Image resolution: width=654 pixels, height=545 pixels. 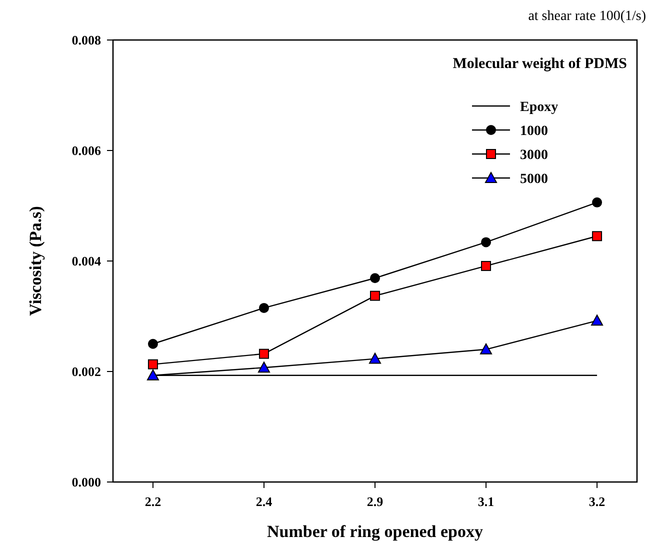 What do you see at coordinates (86, 372) in the screenshot?
I see `y-tick-label: 0.002` at bounding box center [86, 372].